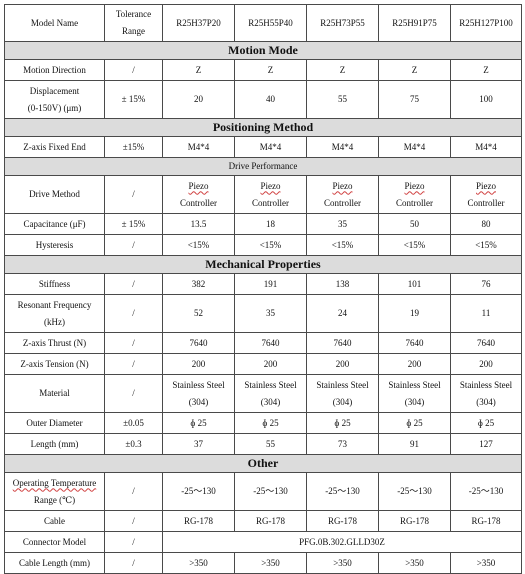  What do you see at coordinates (54, 90) in the screenshot?
I see `row-label-line: Displacement` at bounding box center [54, 90].